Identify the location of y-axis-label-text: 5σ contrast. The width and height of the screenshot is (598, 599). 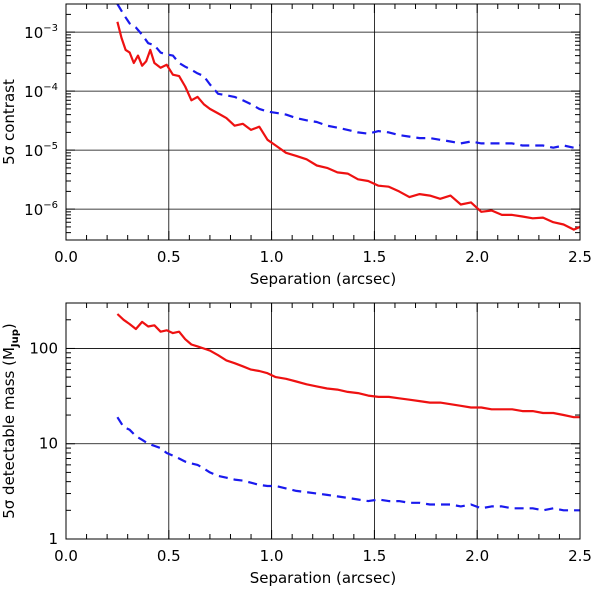
(9, 122).